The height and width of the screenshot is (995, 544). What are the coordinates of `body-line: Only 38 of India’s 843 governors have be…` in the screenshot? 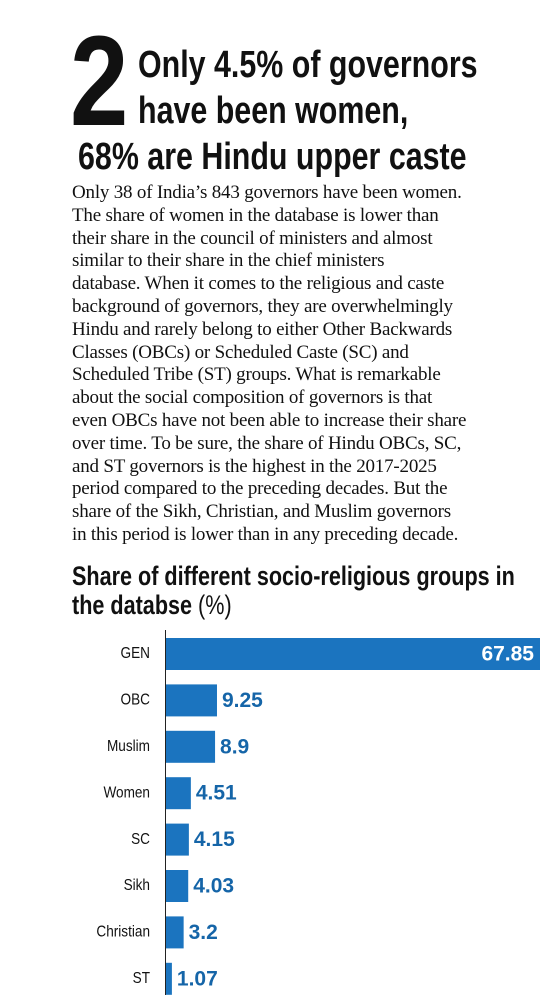 It's located at (267, 192).